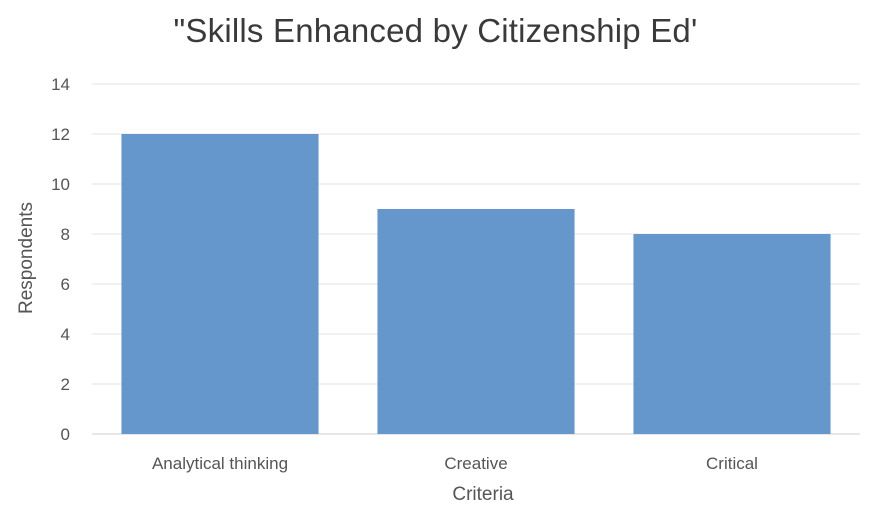 Image resolution: width=871 pixels, height=512 pixels. Describe the element at coordinates (60, 184) in the screenshot. I see `y-tick-label: 10` at that location.